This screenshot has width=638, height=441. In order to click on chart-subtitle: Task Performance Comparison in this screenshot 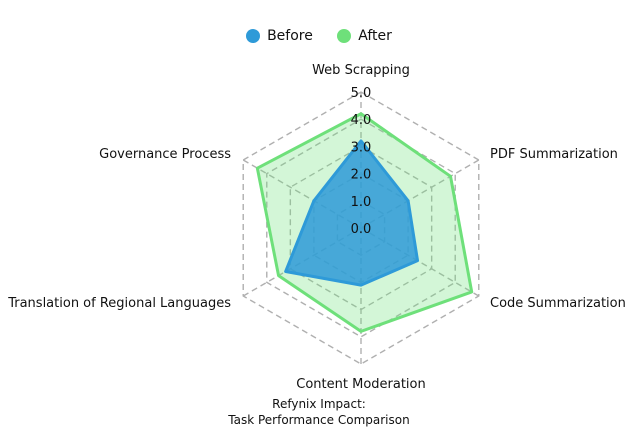, I will do `click(319, 420)`.